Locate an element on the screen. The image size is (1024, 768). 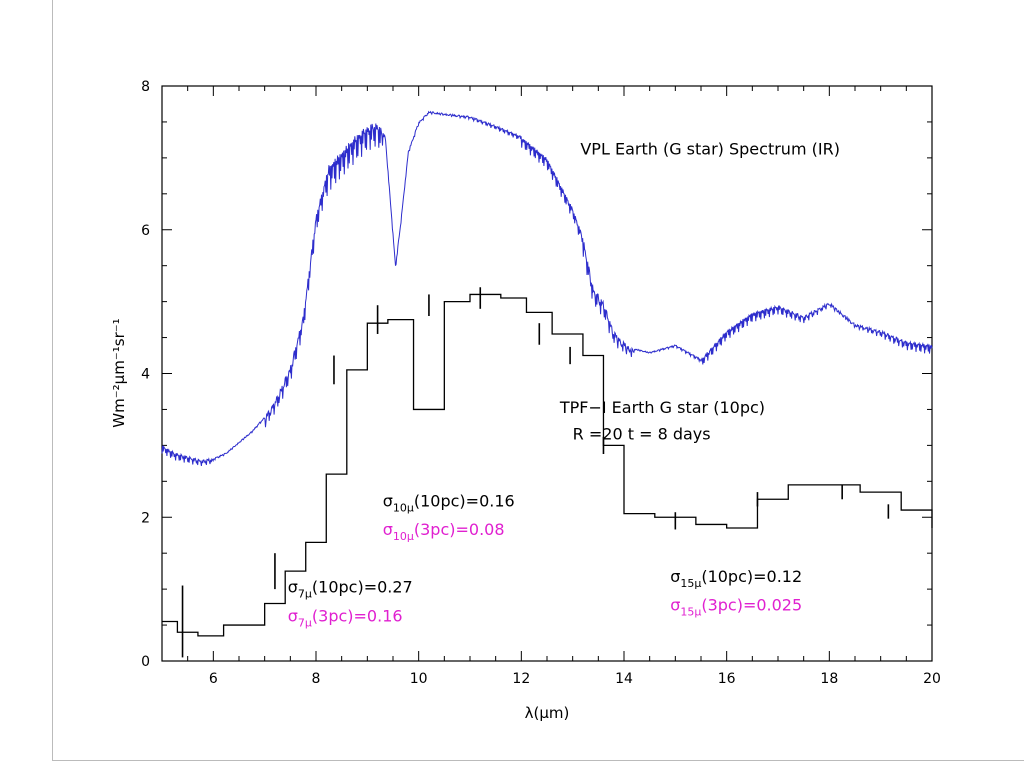
annotation-text: (3pc)=0.025 is located at coordinates (751, 605).